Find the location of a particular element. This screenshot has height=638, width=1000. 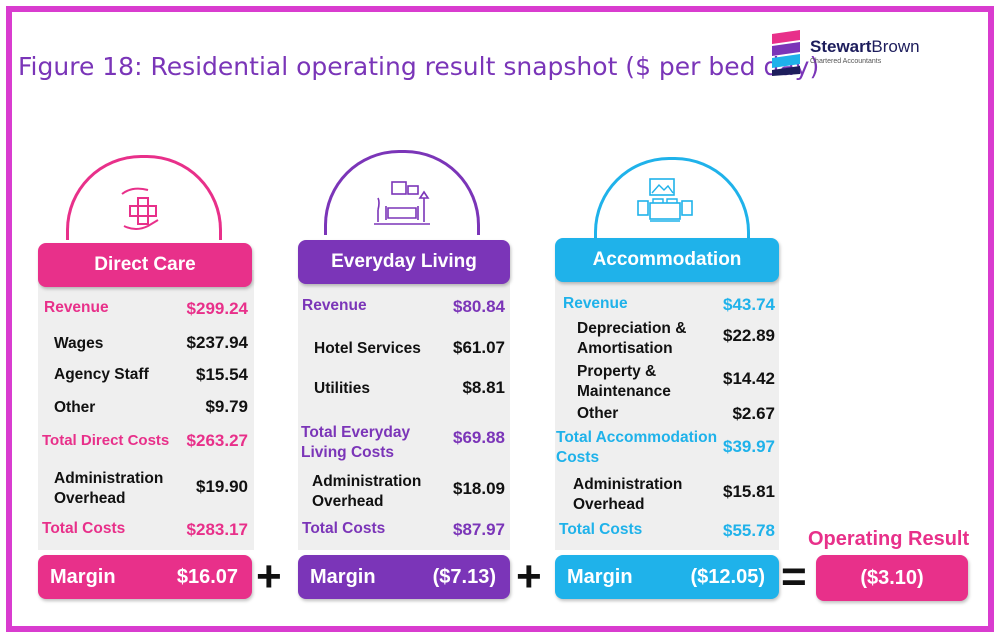

direct-care-wages-label: Wages is located at coordinates (79, 343).